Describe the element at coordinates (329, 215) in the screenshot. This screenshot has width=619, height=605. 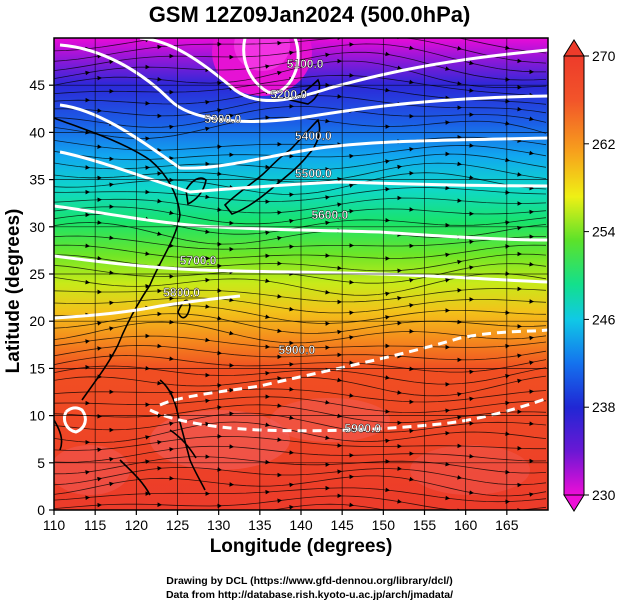
I see `contour-label: 5600.0` at that location.